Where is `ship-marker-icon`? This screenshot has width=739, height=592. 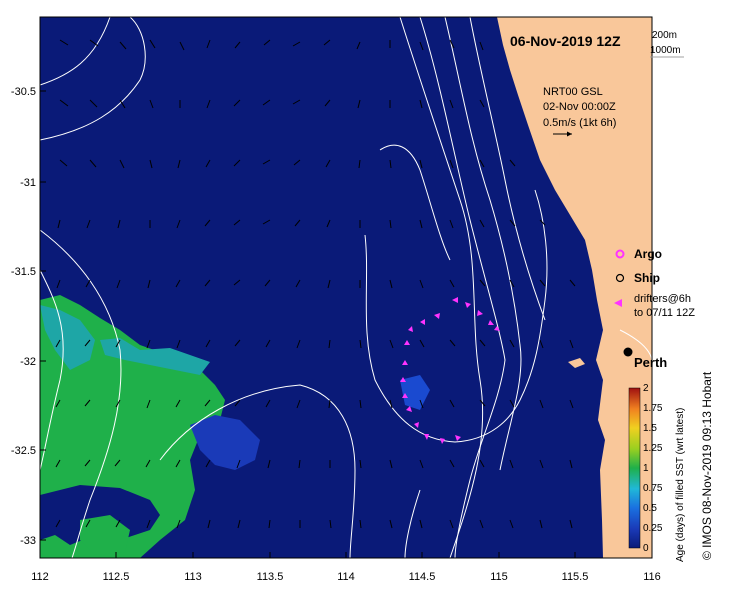
ship-marker-icon is located at coordinates (620, 278).